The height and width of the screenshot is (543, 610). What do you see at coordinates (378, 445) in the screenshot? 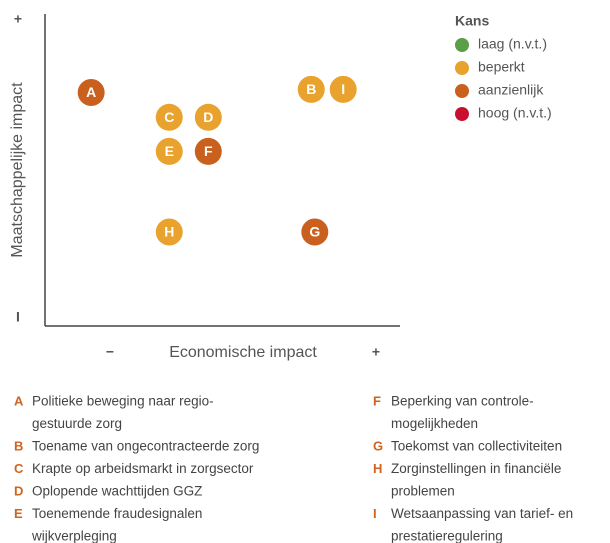
I see `description-letter: G` at bounding box center [378, 445].